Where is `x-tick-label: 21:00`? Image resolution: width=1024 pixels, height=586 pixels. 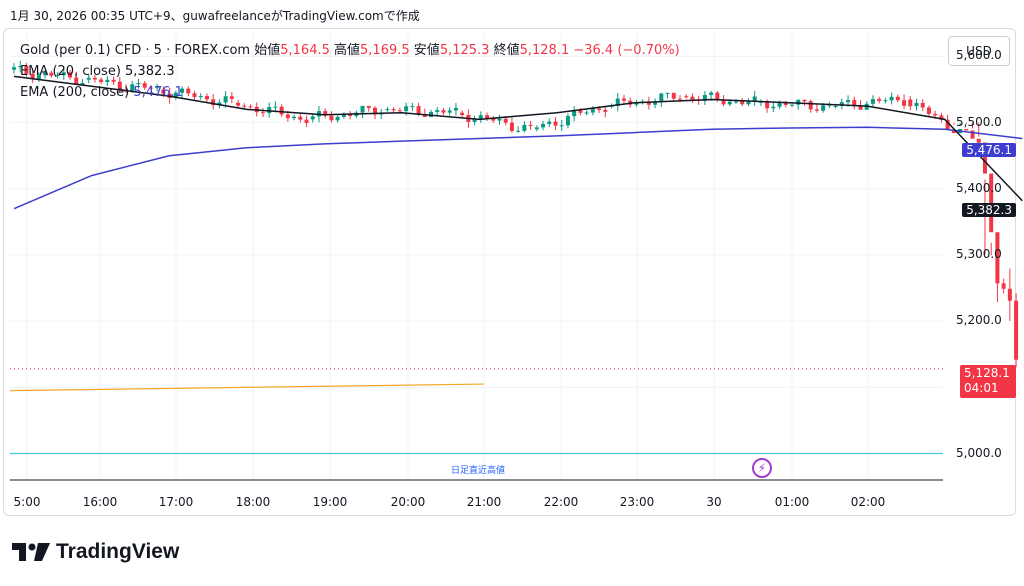 x-tick-label: 21:00 is located at coordinates (484, 502).